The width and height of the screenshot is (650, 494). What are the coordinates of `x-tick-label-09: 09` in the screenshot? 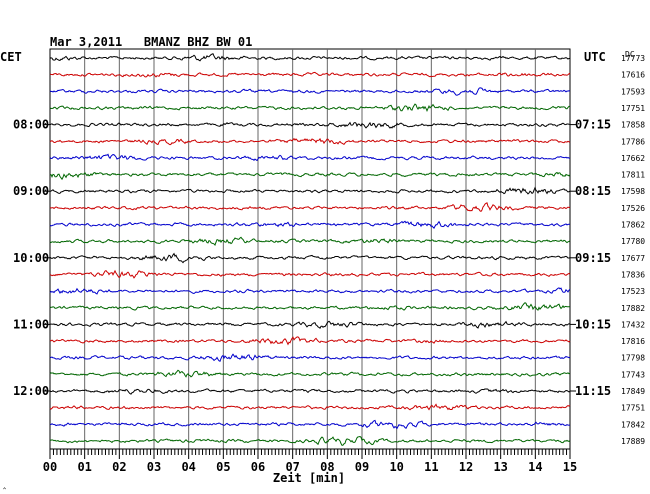 It's located at (362, 467).